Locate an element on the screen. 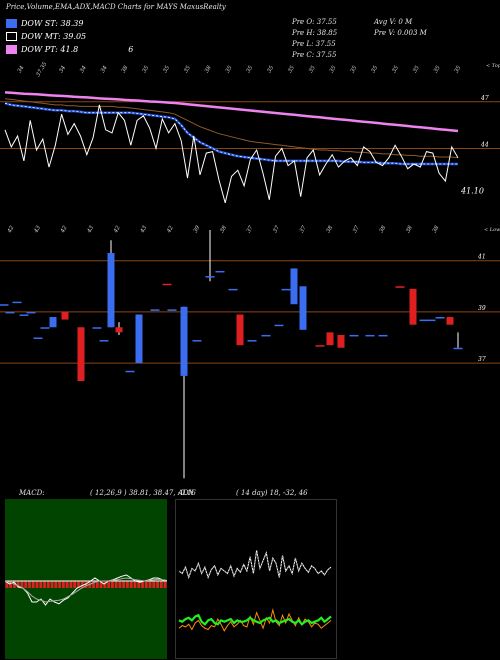 This screenshot has width=500, height=660. adx-line-inner is located at coordinates (255, 564).